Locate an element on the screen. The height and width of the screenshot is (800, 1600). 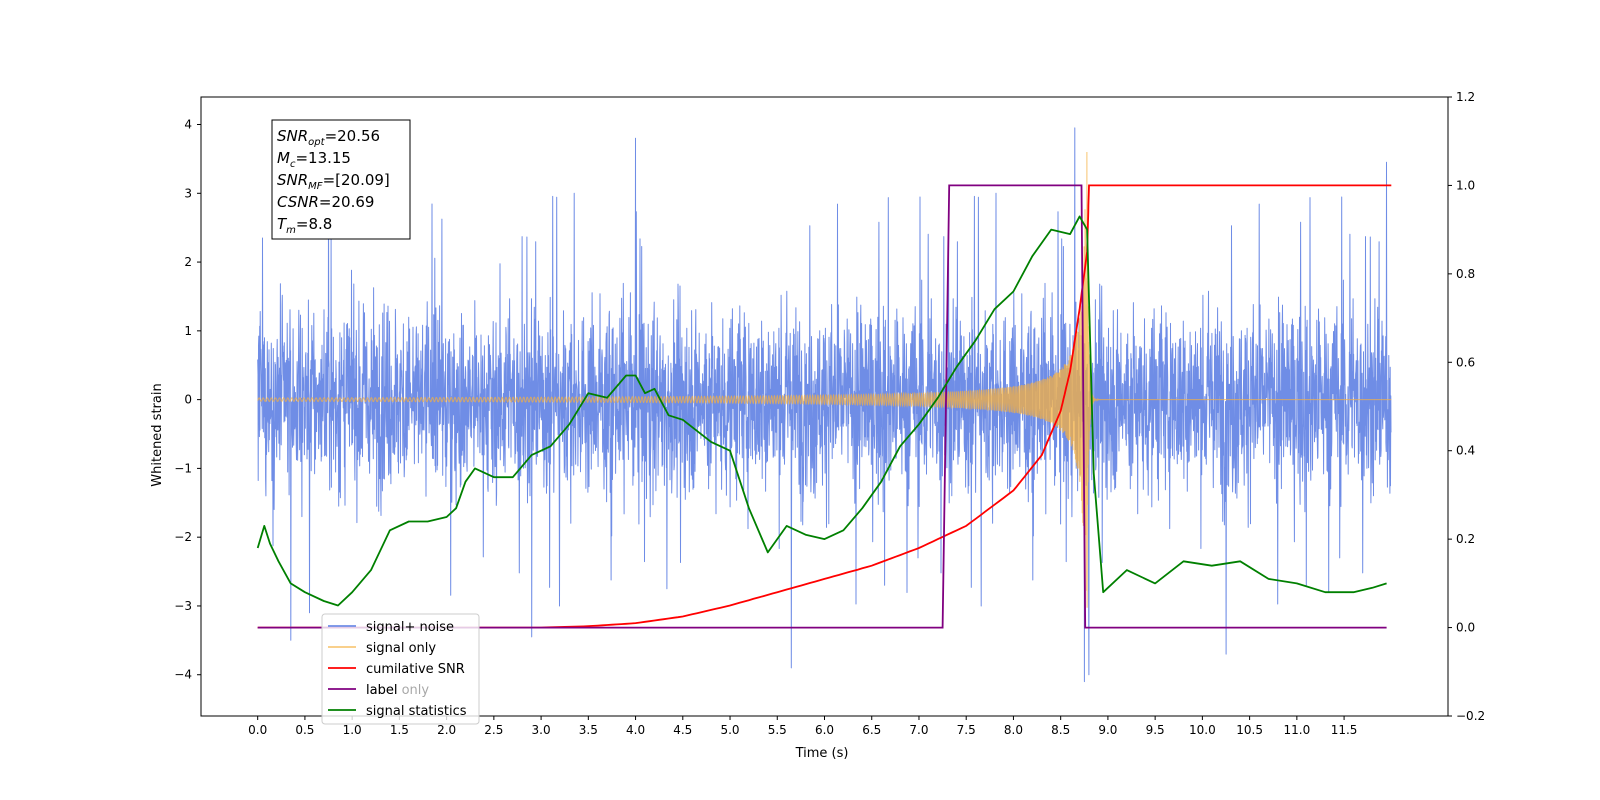
annotation-line: Tm=8.8 is located at coordinates (304, 225).